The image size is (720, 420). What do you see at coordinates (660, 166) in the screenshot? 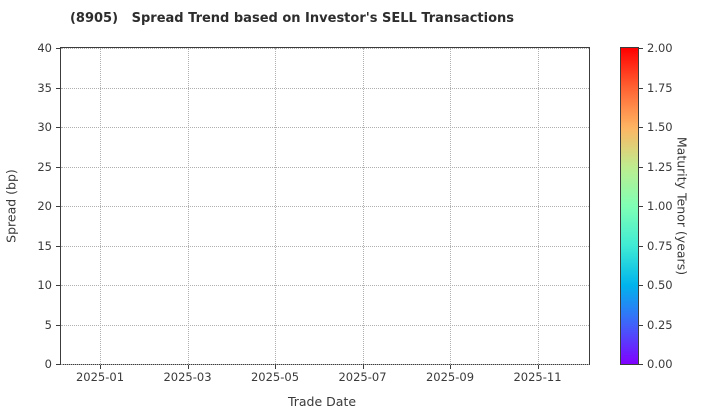
I see `colorbar-tick-label: 1.25` at bounding box center [660, 166].